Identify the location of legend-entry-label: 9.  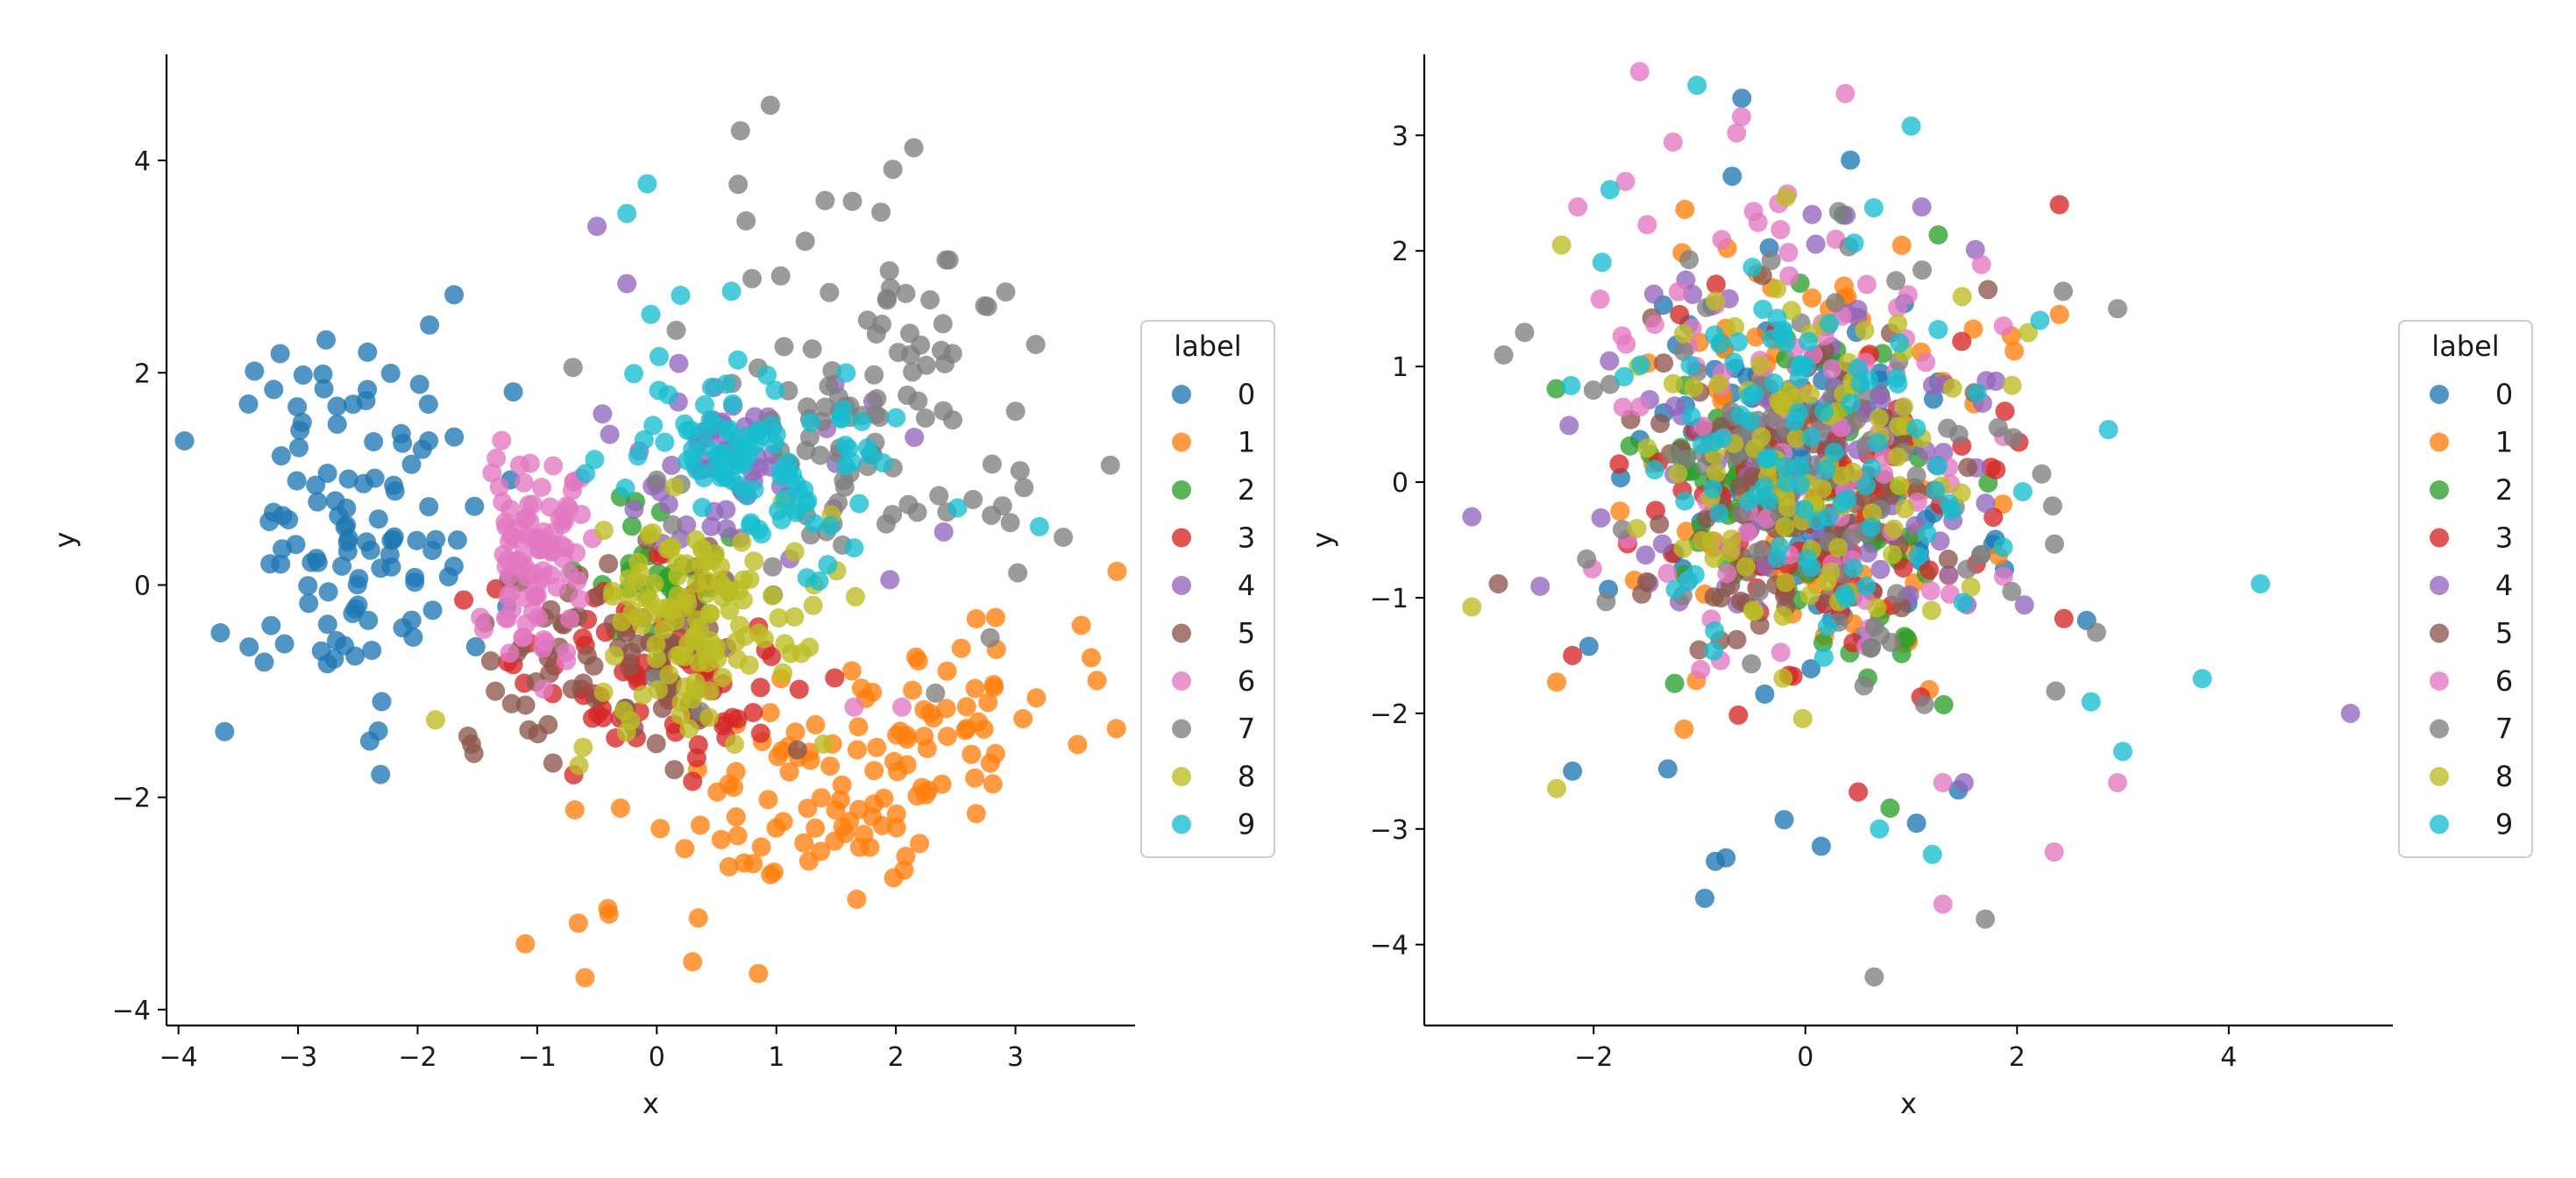
(2504, 825).